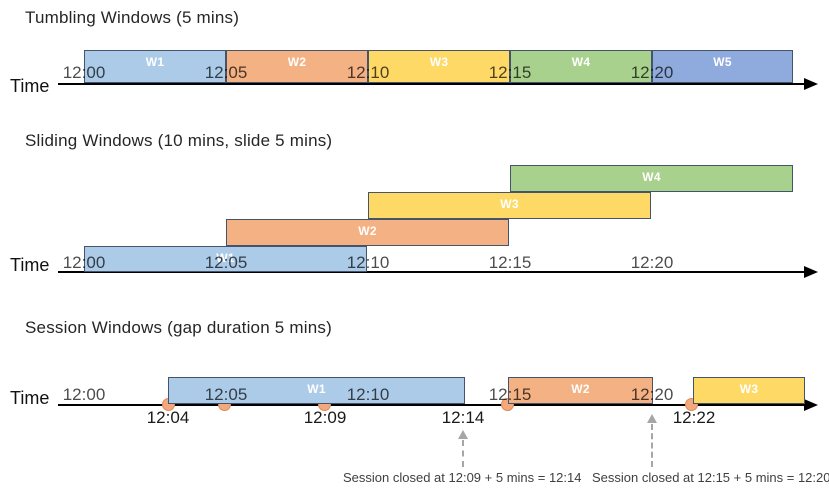  I want to click on sliding-tick-1215: 12:15, so click(510, 262).